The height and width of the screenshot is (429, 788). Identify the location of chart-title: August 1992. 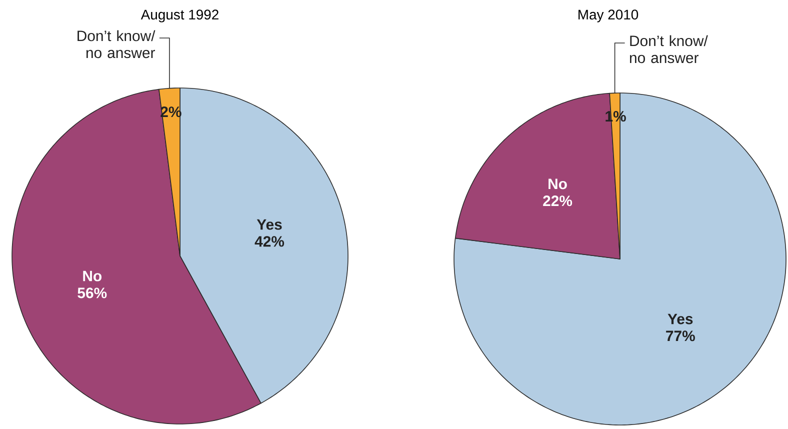
(179, 16).